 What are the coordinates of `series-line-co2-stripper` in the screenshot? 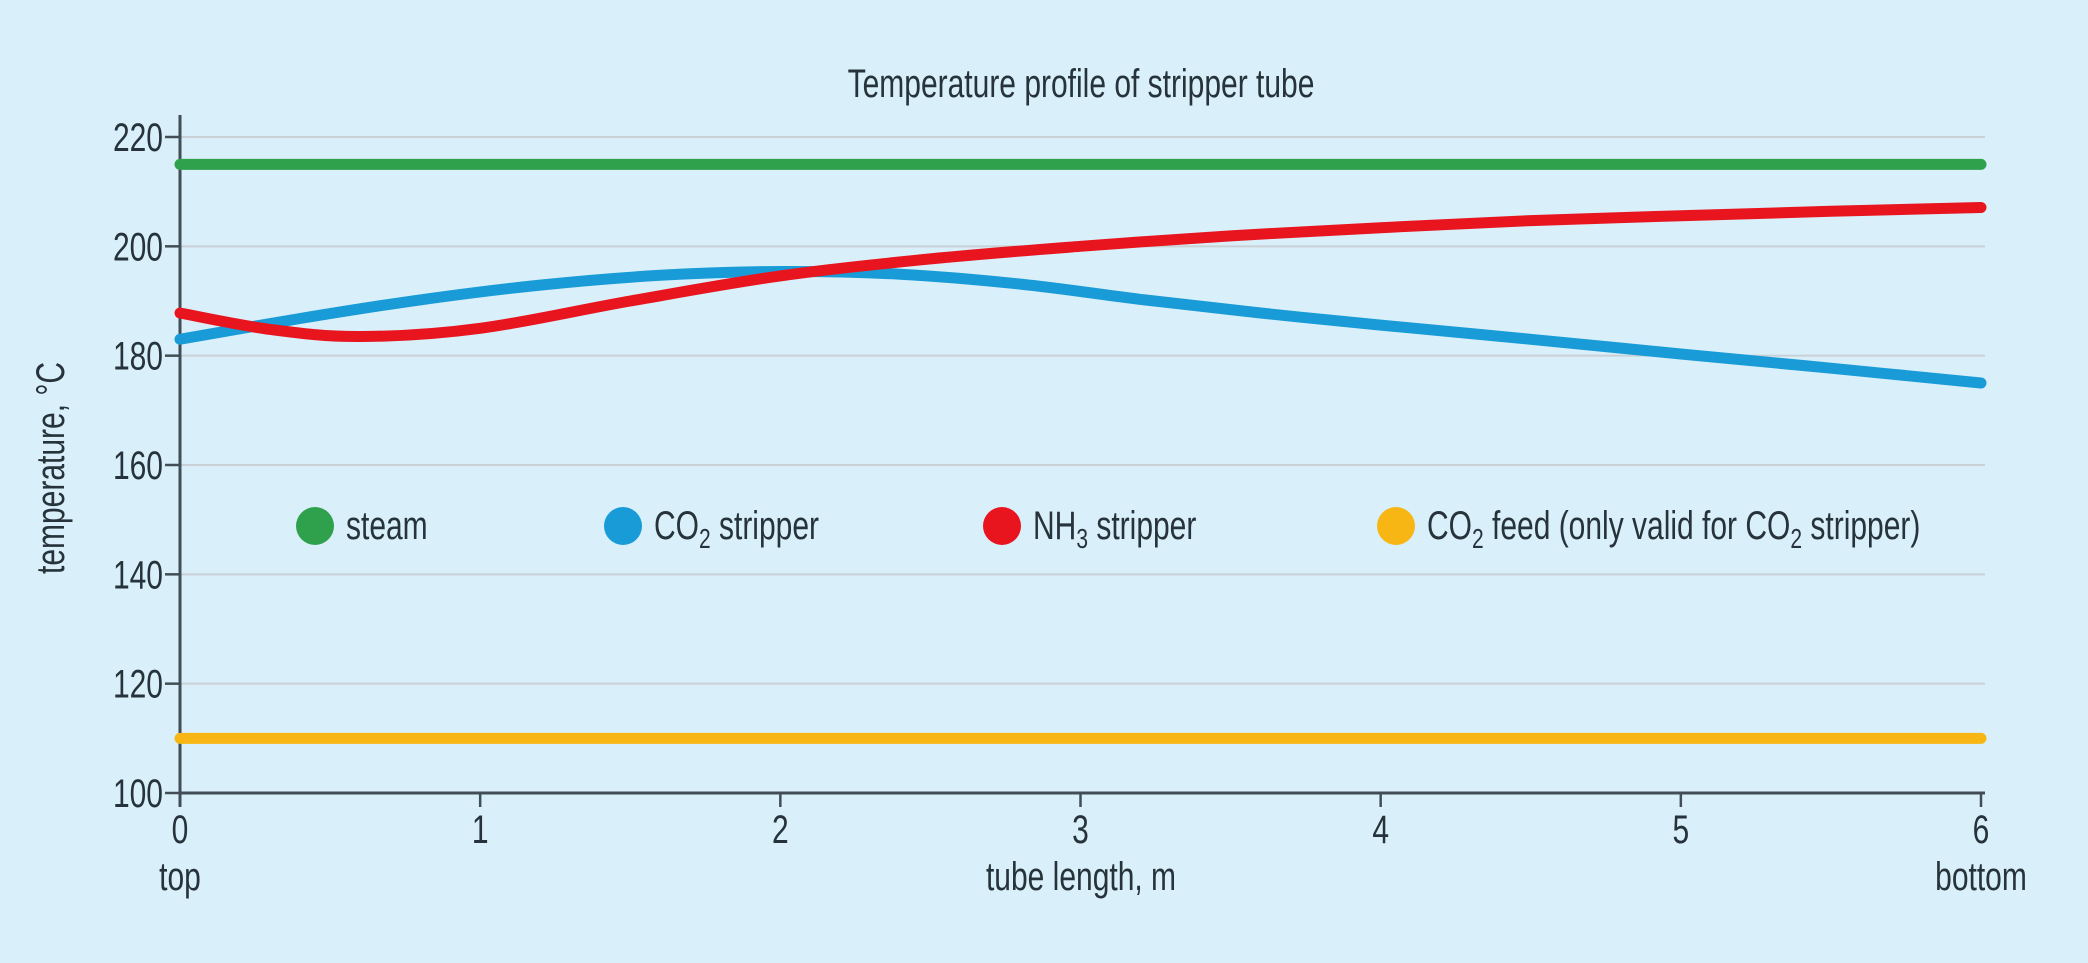 It's located at (1080, 327).